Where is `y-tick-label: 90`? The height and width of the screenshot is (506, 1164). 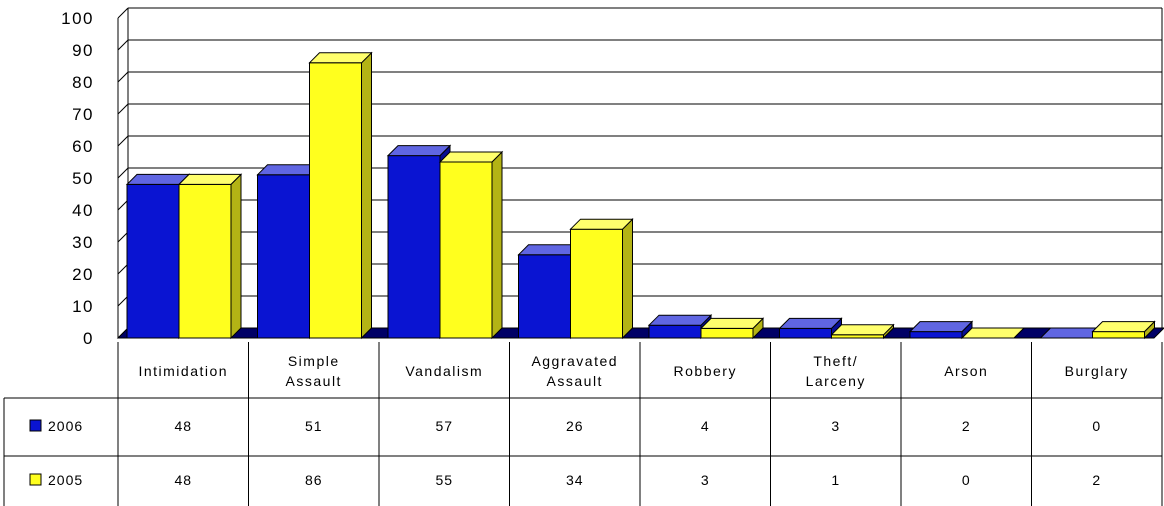
y-tick-label: 90 is located at coordinates (83, 50).